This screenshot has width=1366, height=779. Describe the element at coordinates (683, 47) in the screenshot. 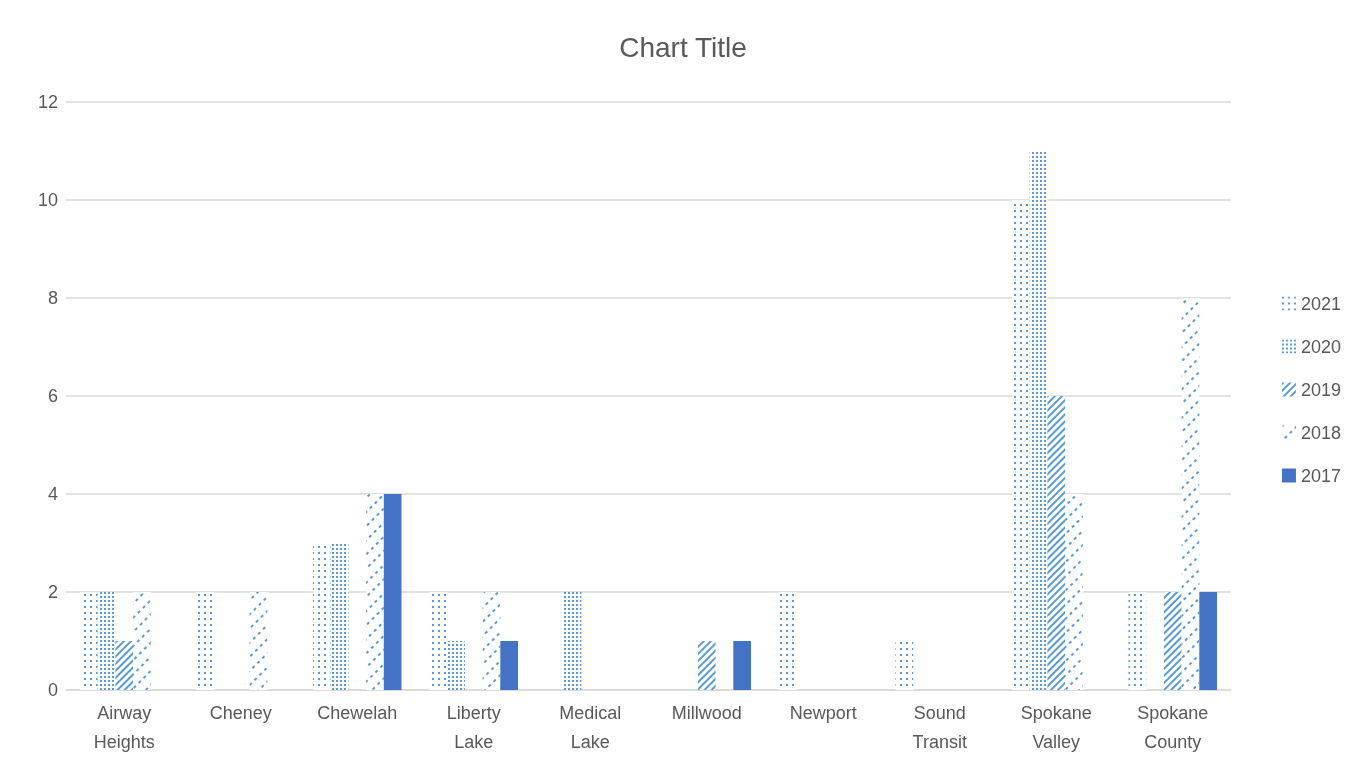

I see `chart-title: Chart Title` at that location.